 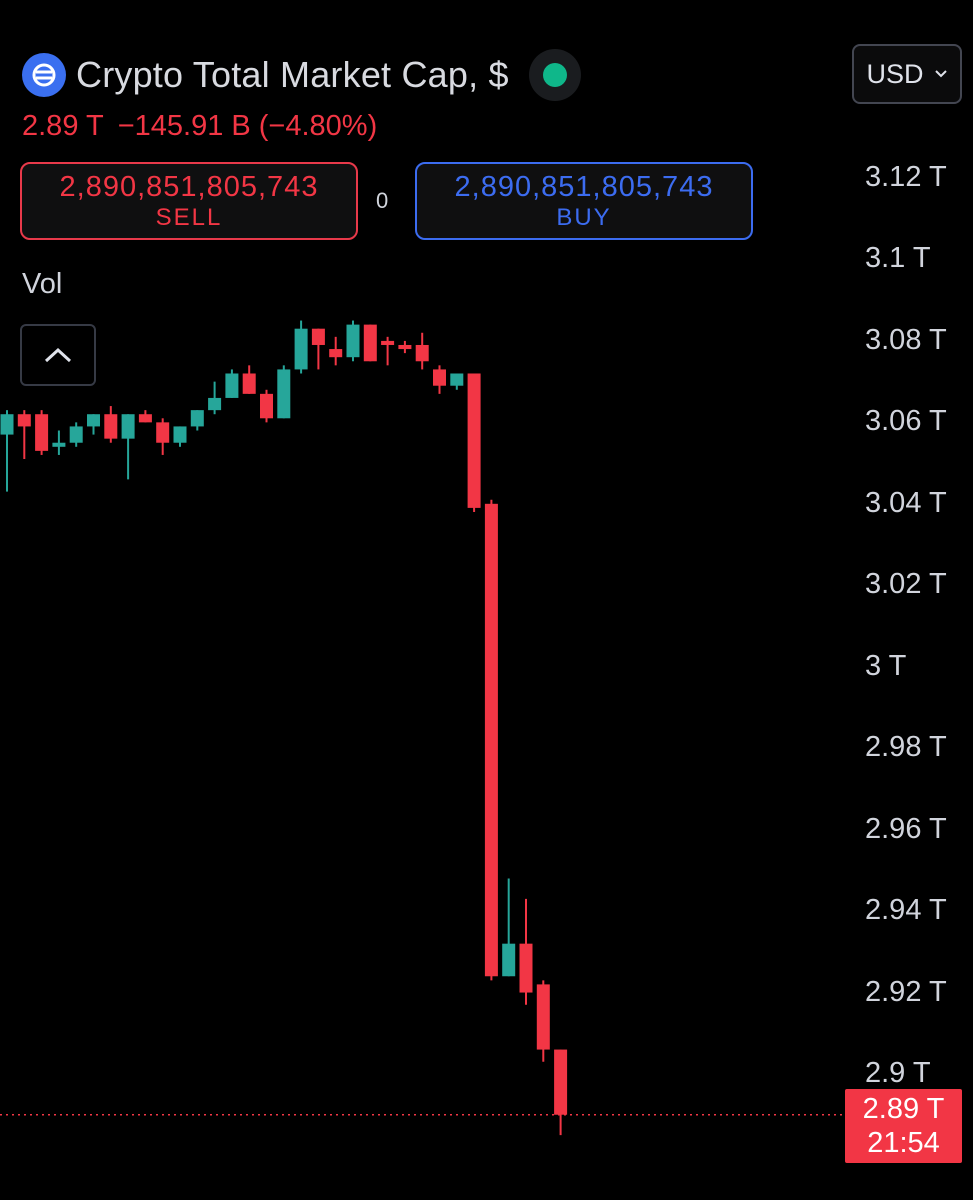 I want to click on symbol-header: Crypto Total Market Cap, $, so click(x=301, y=75).